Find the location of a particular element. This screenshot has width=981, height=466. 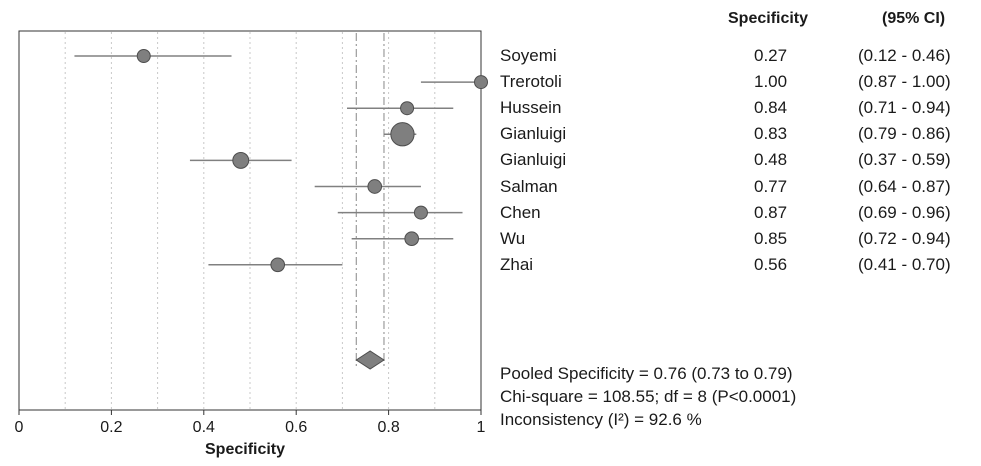

study-name-2: Hussein is located at coordinates (531, 108).